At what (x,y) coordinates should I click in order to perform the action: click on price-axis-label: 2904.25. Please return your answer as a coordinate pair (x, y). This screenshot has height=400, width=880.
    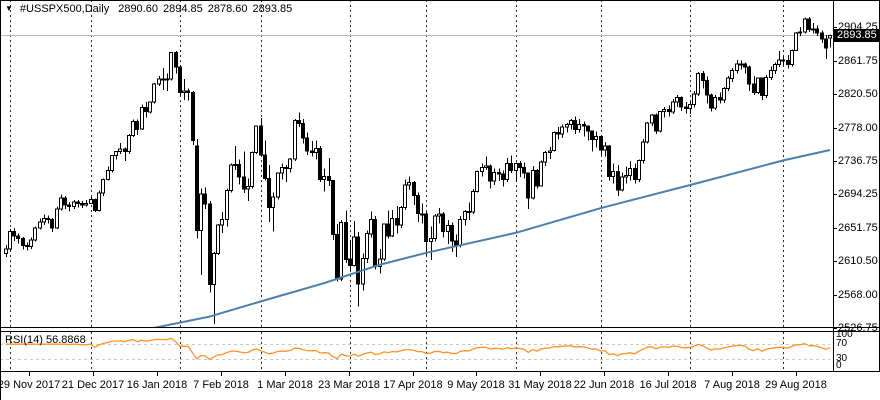
    Looking at the image, I should click on (858, 27).